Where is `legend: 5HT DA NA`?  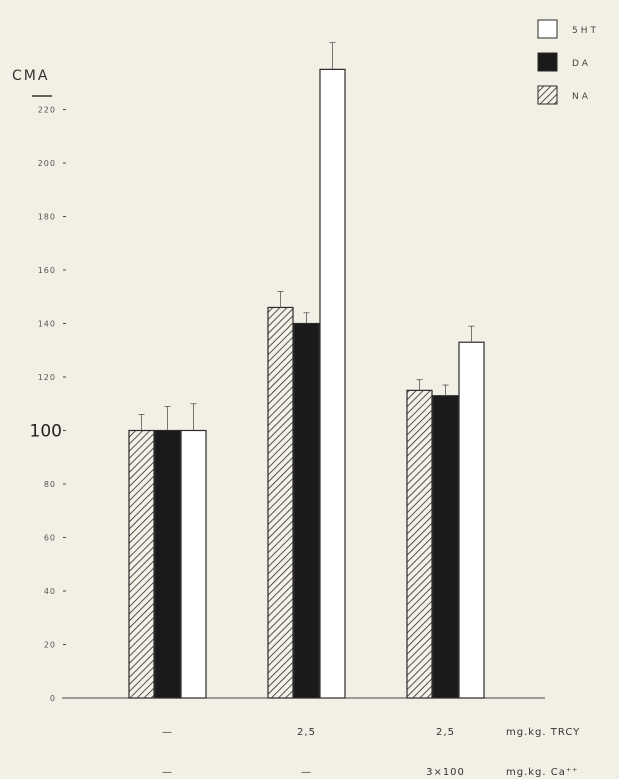 legend: 5HT DA NA is located at coordinates (568, 62).